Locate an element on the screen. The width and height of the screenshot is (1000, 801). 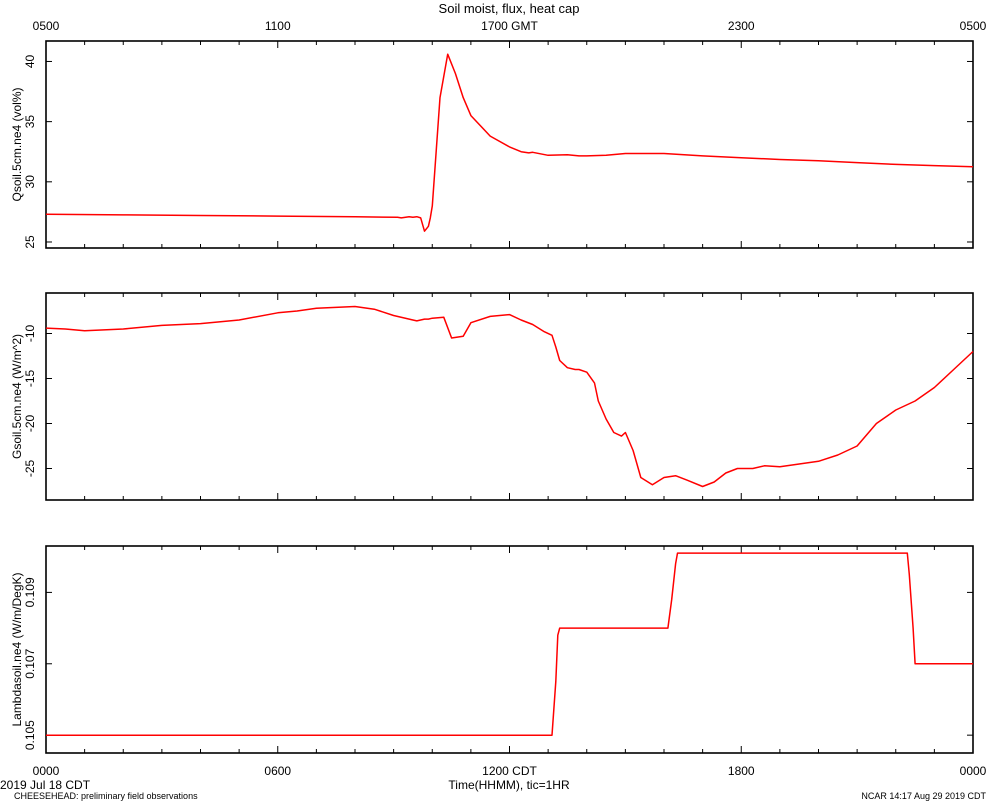
bottom-tick-label: 1200 CDT is located at coordinates (509, 771).